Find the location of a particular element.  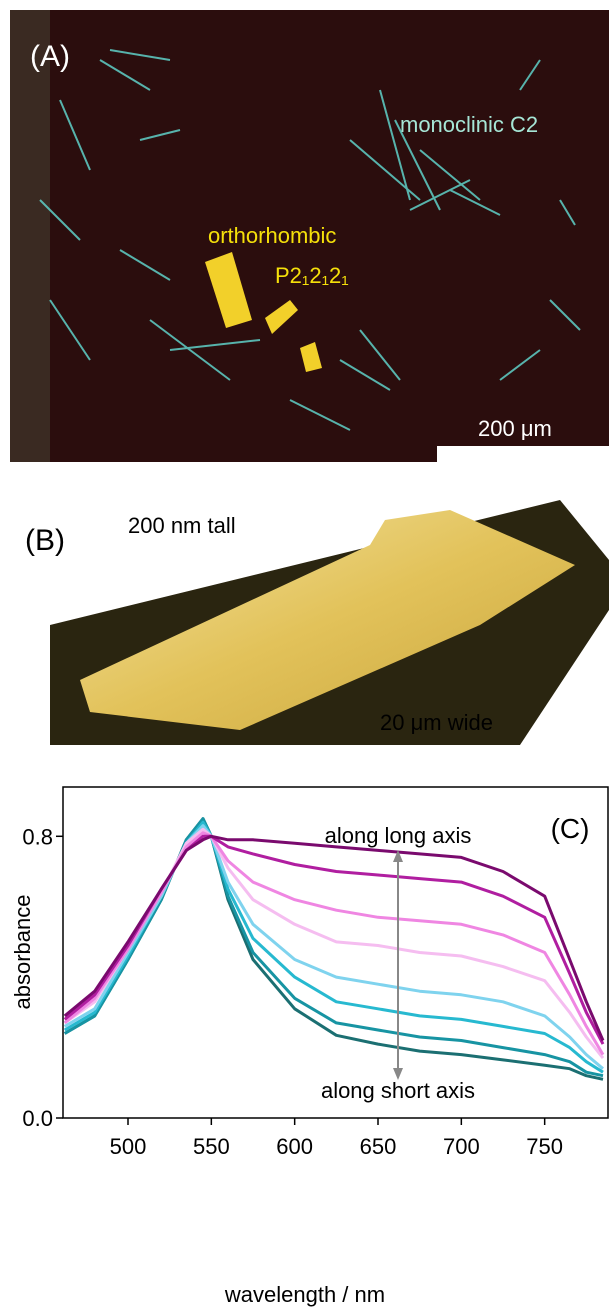

x-tick-label: 650 is located at coordinates (378, 1146).